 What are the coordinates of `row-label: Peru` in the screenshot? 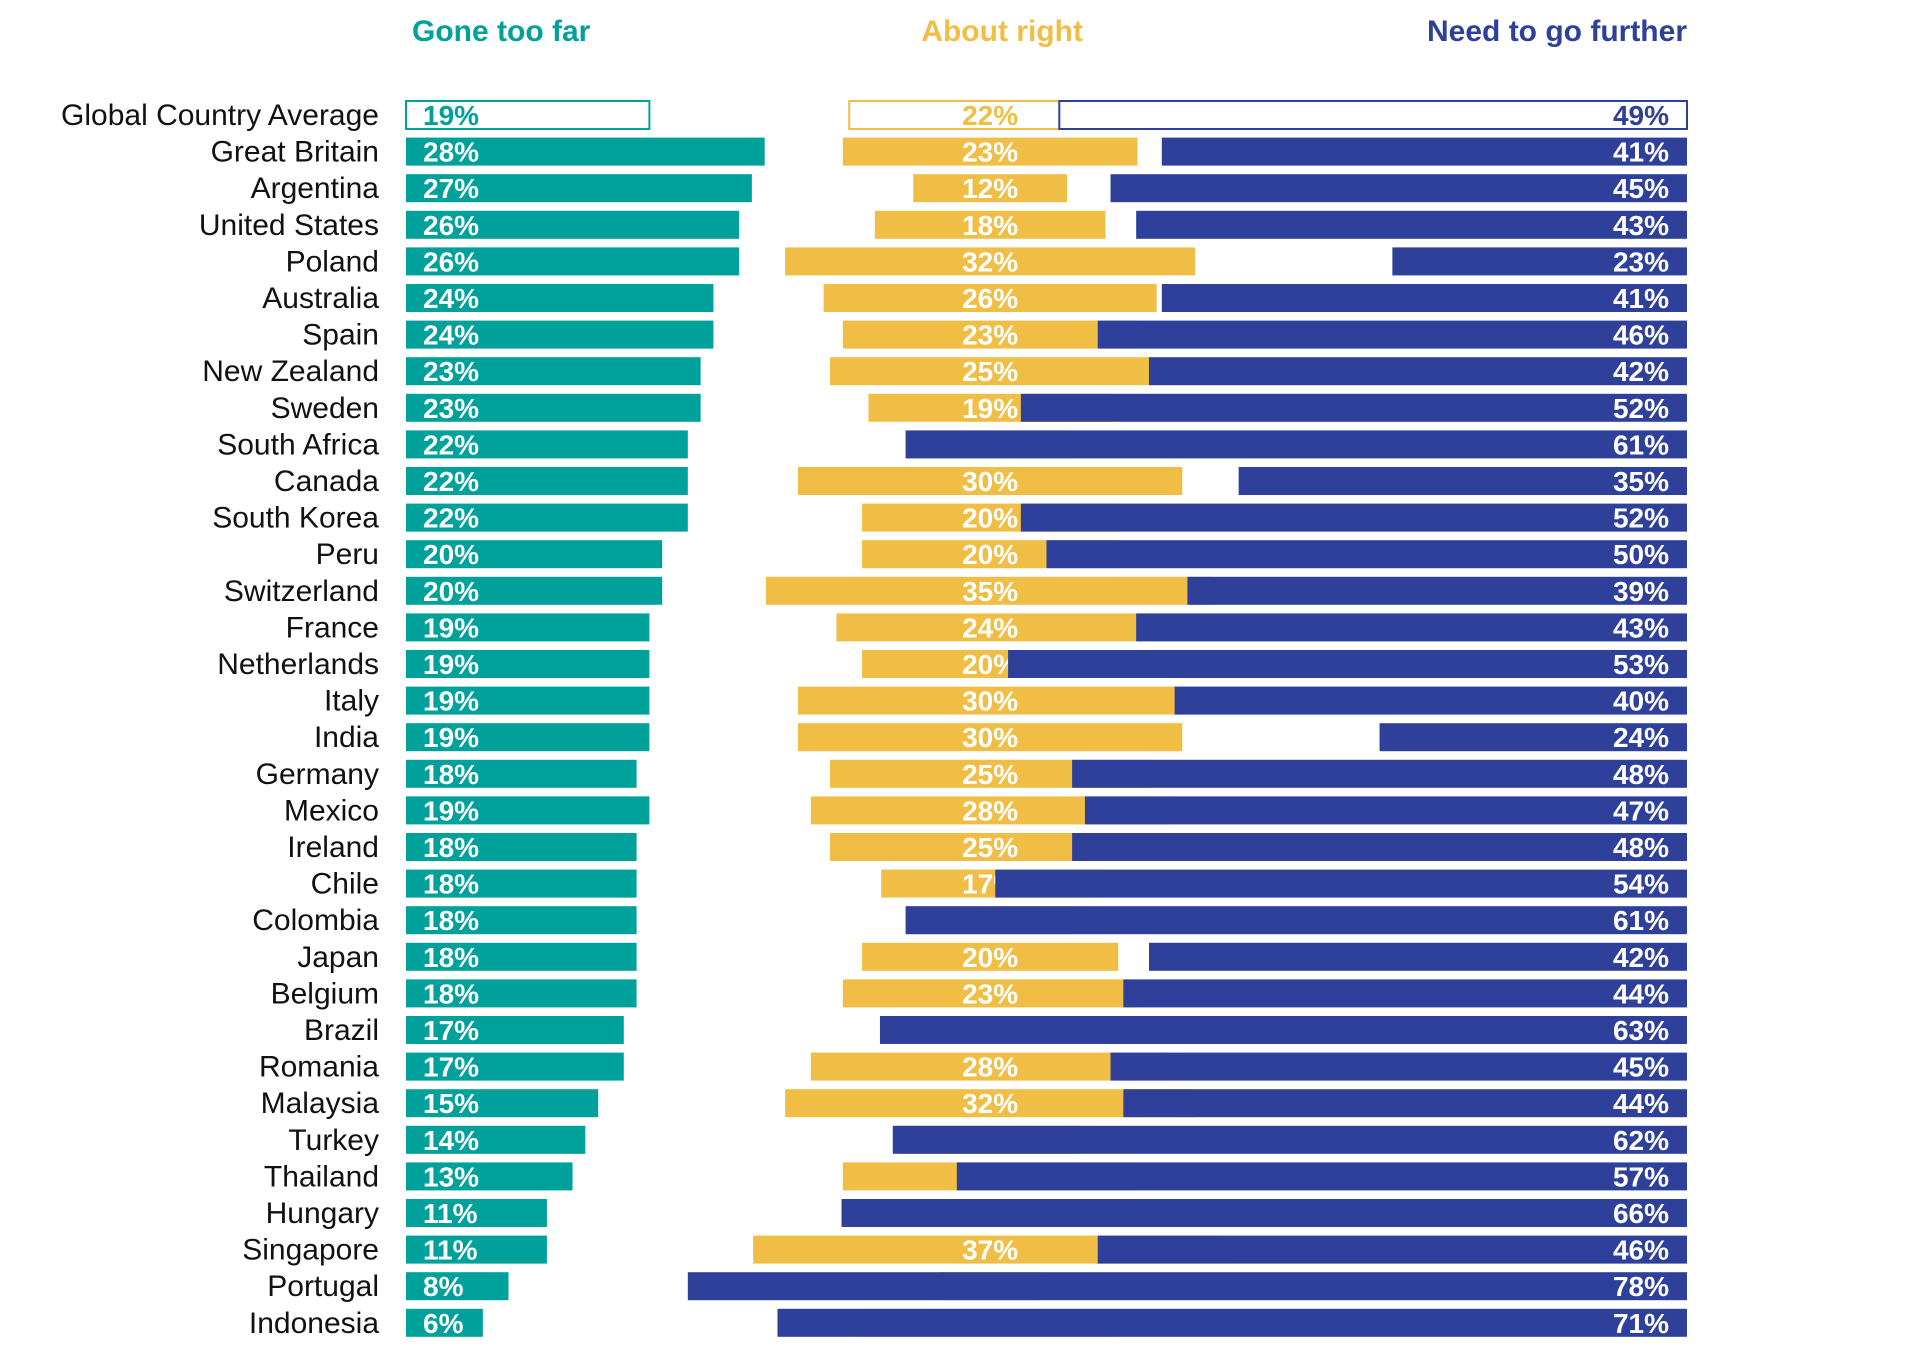 It's located at (347, 554).